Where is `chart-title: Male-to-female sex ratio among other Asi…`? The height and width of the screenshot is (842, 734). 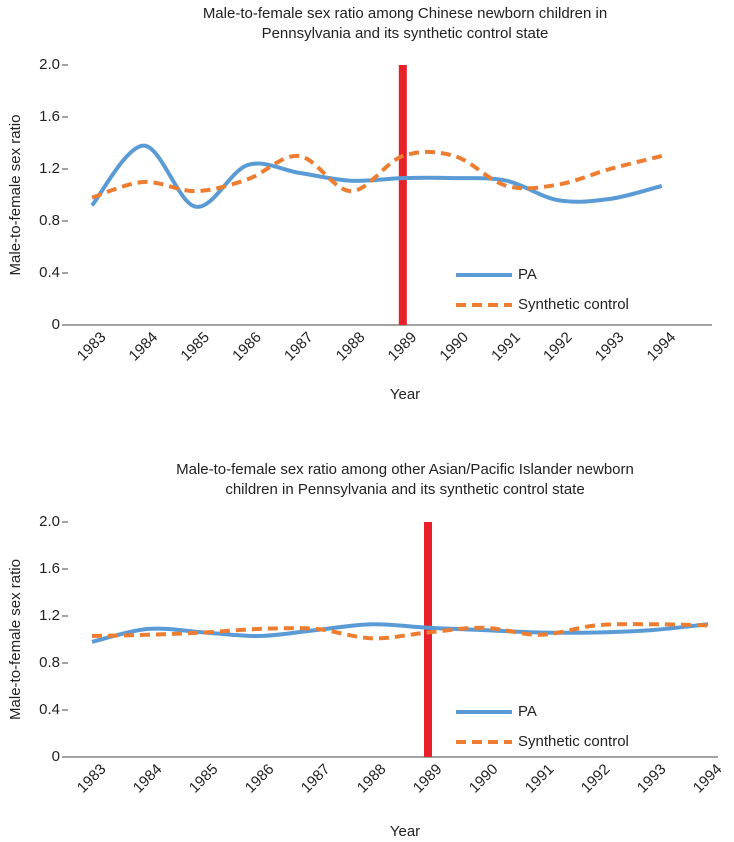 chart-title: Male-to-female sex ratio among other Asi… is located at coordinates (405, 469).